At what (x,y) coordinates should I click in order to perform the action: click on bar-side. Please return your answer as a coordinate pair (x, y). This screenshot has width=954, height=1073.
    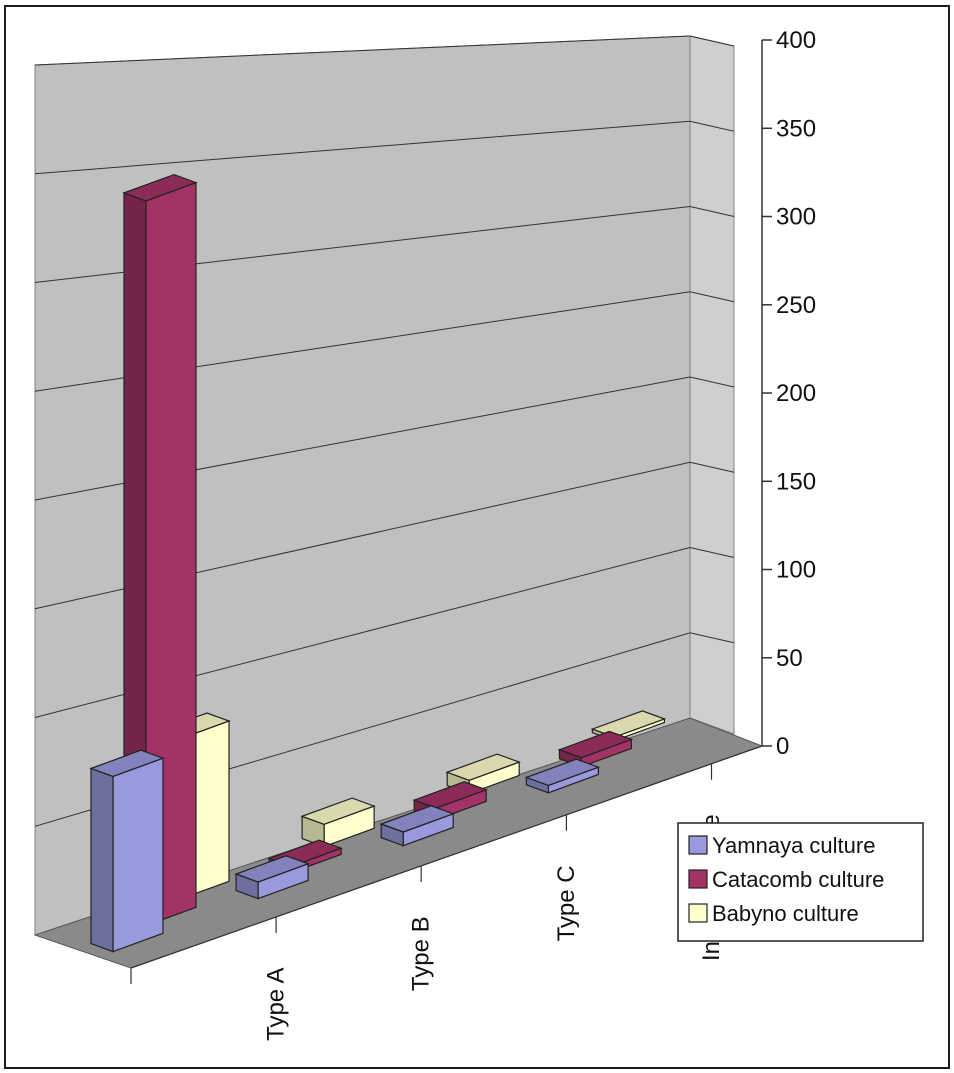
    Looking at the image, I should click on (102, 860).